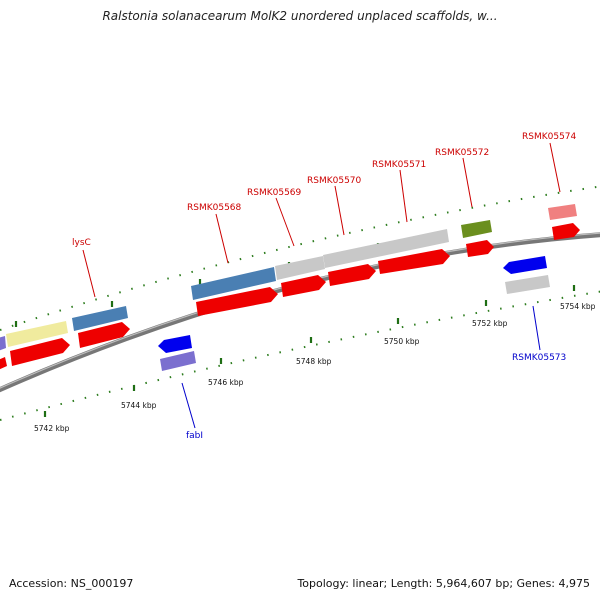  What do you see at coordinates (399, 165) in the screenshot?
I see `gene-label-rsmk05571: RSMK05571` at bounding box center [399, 165].